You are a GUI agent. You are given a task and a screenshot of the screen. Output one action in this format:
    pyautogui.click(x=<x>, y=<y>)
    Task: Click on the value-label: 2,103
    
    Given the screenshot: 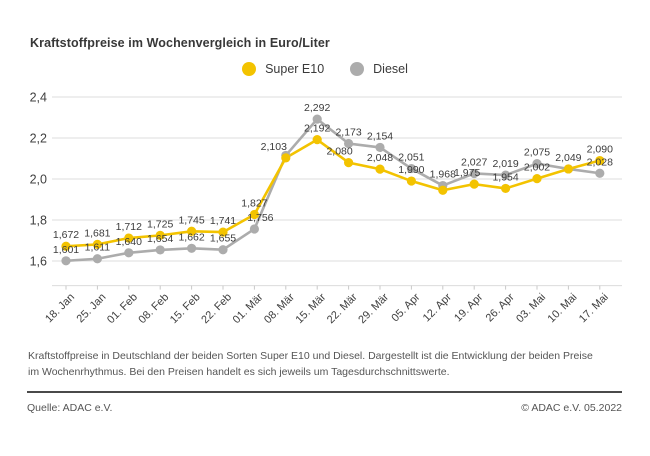 What is the action you would take?
    pyautogui.click(x=274, y=147)
    